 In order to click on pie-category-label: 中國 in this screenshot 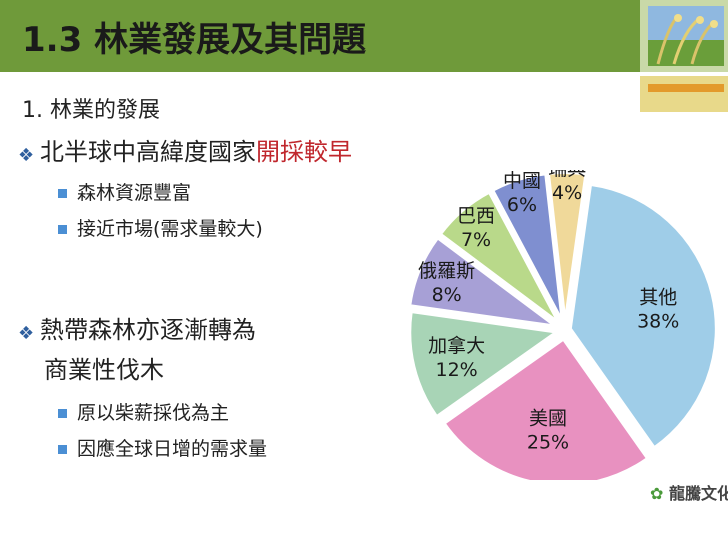, I will do `click(522, 181)`.